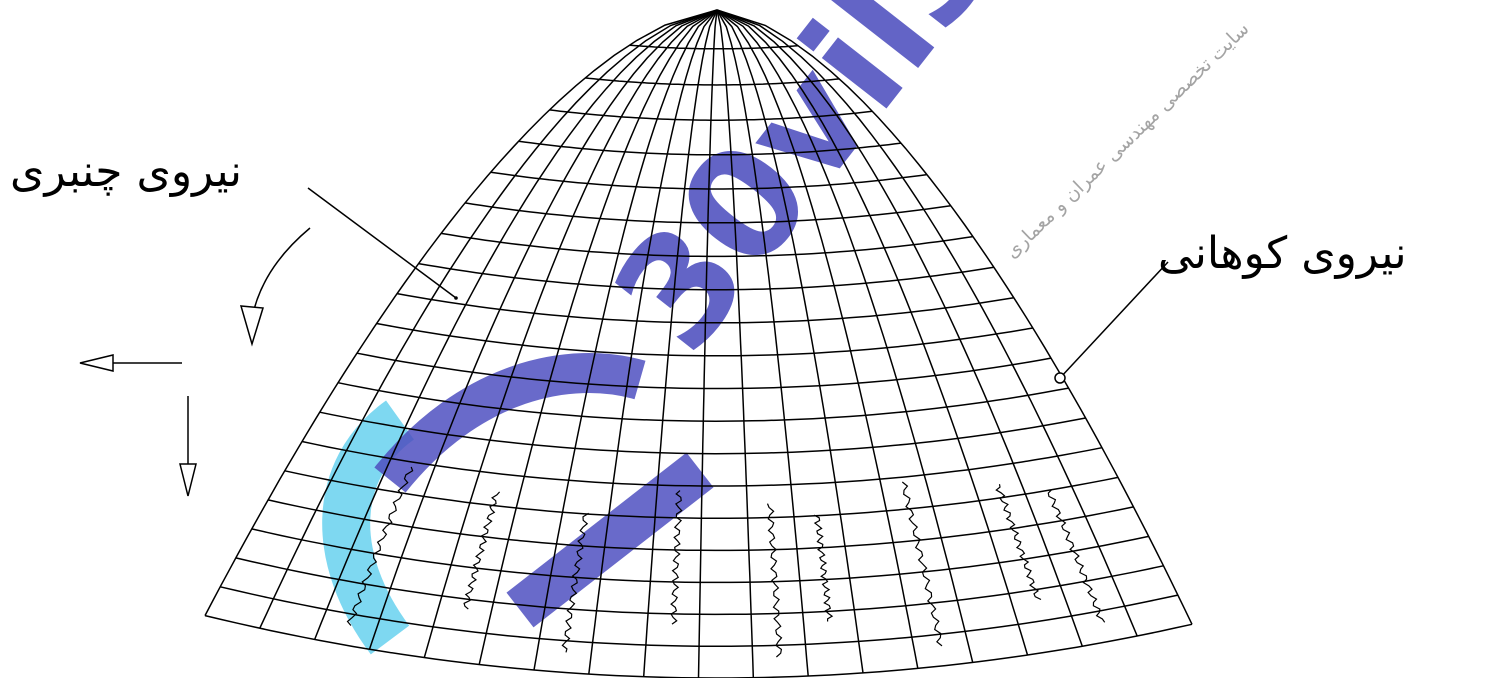 This screenshot has height=683, width=1485. Describe the element at coordinates (1282, 253) in the screenshot. I see `meridional-force-label: نیروی کوهانی` at that location.